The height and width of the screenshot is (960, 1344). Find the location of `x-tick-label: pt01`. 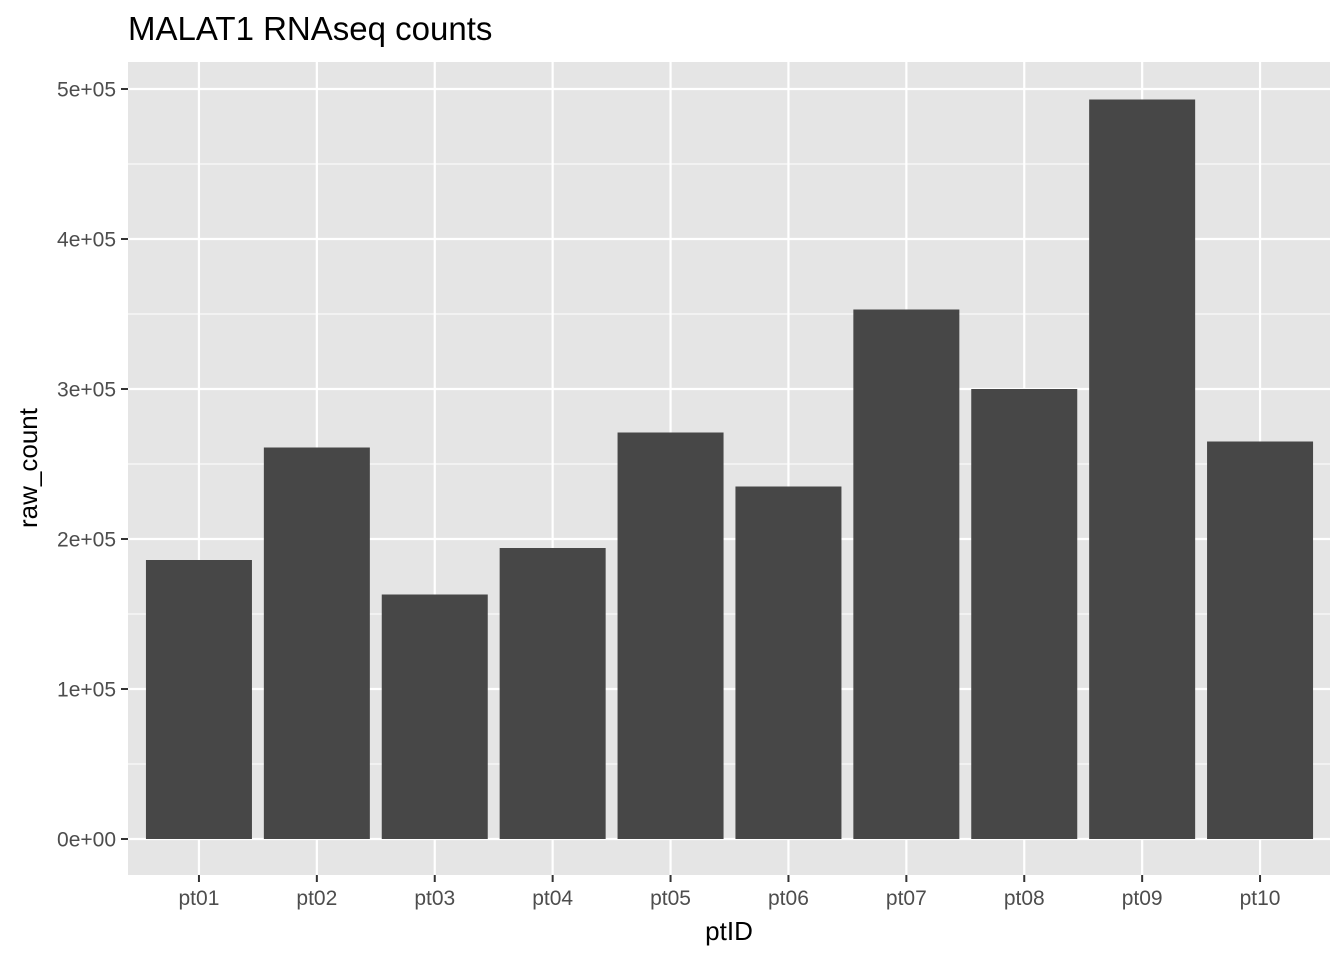

x-tick-label: pt01 is located at coordinates (199, 898).